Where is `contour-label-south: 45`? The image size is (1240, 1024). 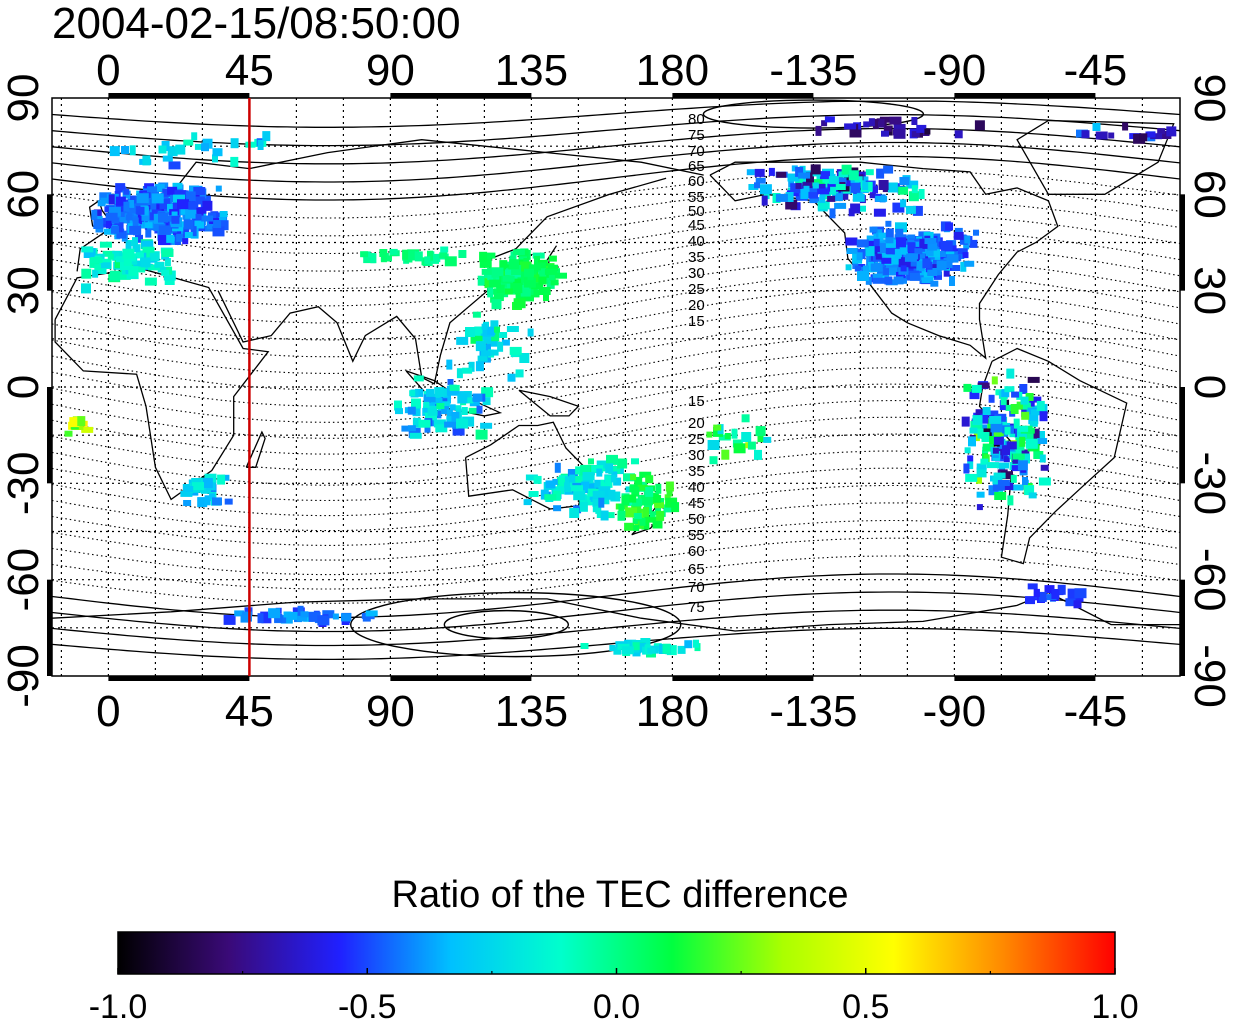
contour-label-south: 45 is located at coordinates (696, 503).